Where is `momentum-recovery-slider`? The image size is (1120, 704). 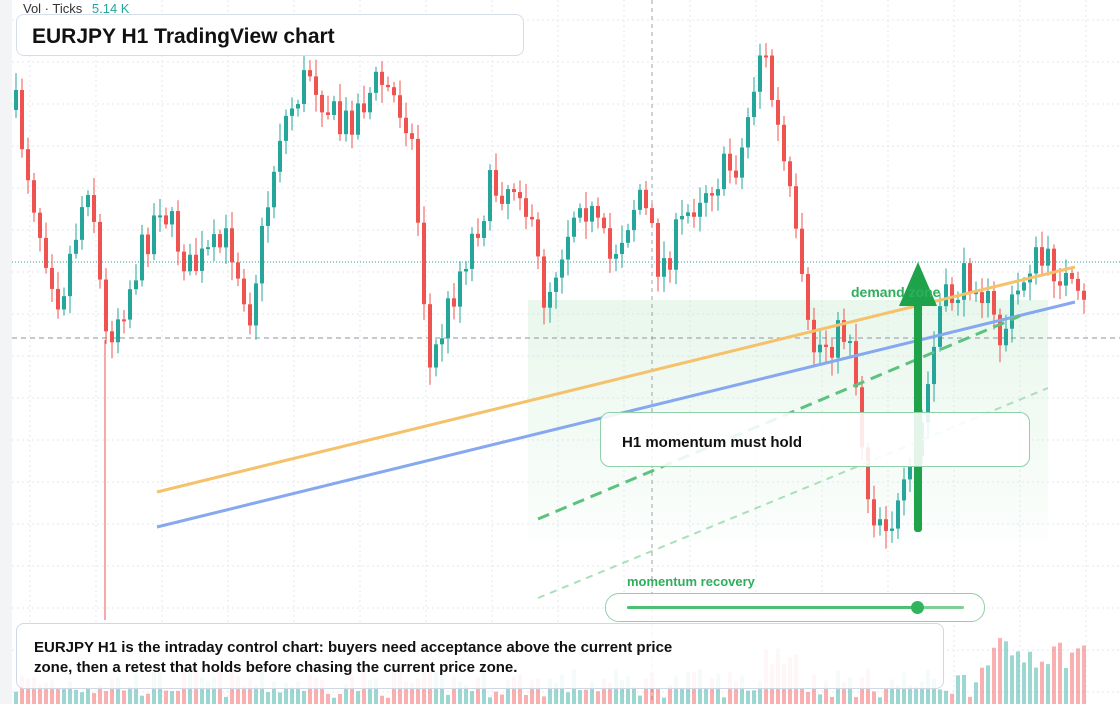
momentum-recovery-slider is located at coordinates (795, 607).